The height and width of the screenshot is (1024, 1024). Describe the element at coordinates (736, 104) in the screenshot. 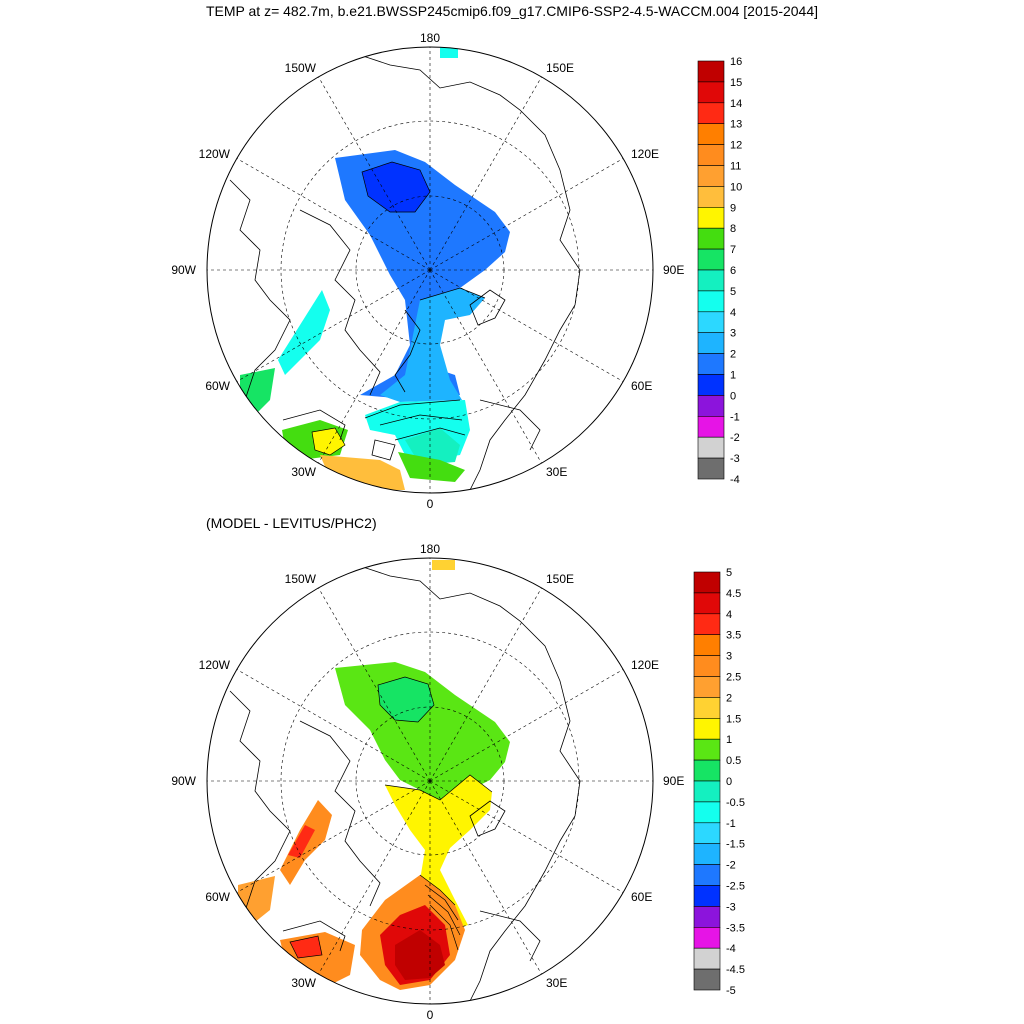

I see `colorbar-tick-label: 14` at that location.